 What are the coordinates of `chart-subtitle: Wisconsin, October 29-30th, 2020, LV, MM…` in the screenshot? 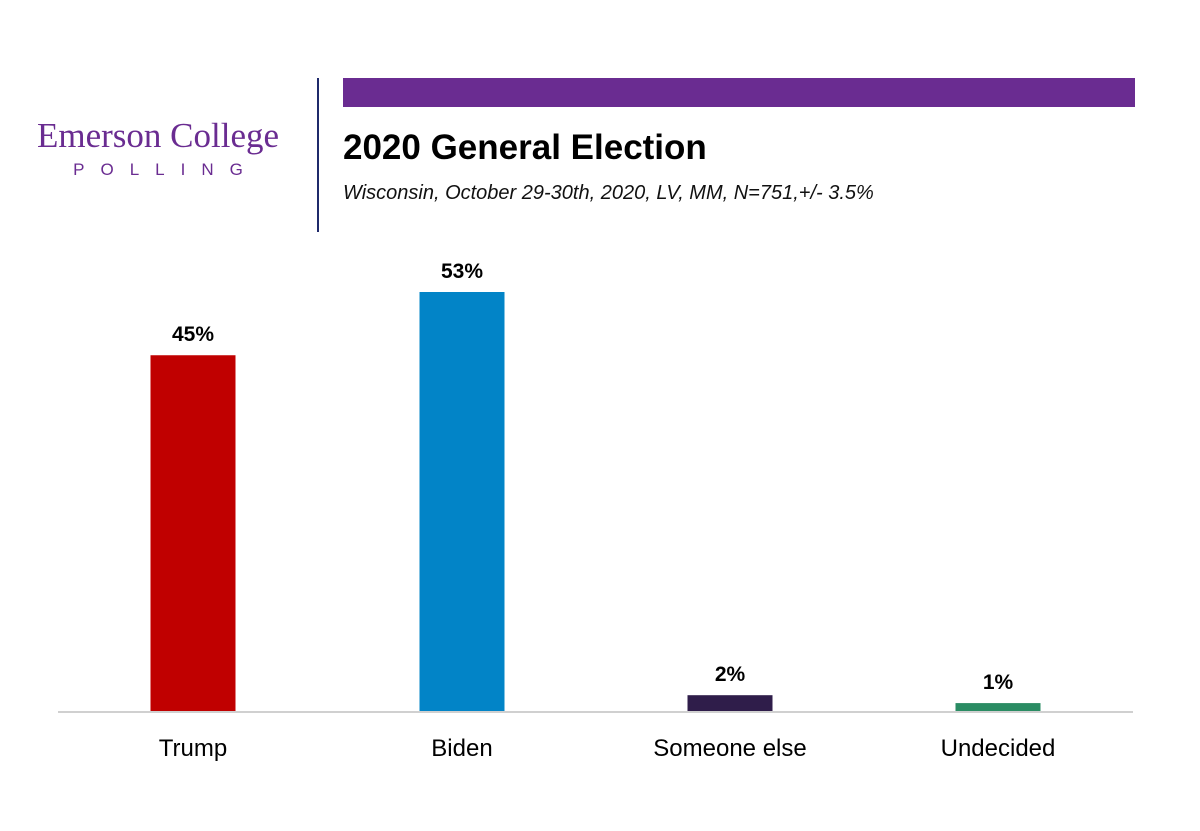 It's located at (608, 193).